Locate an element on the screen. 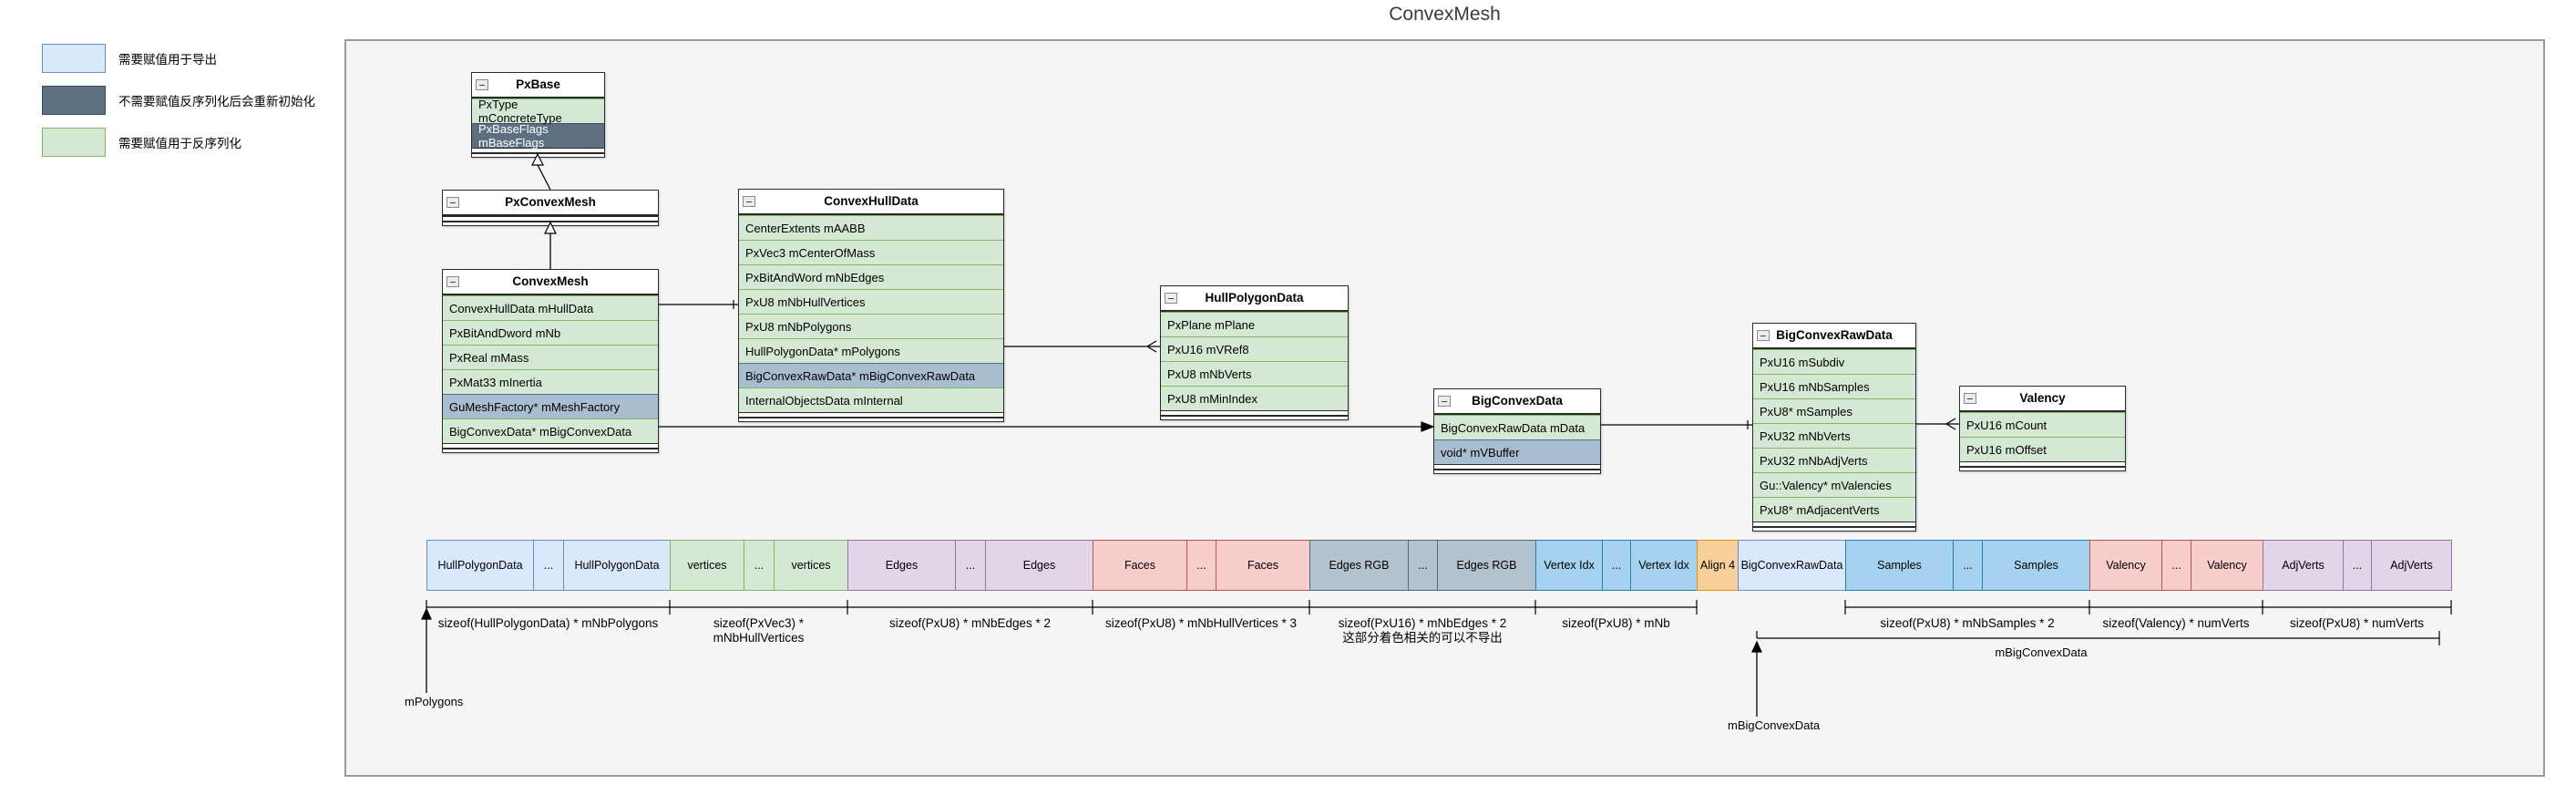 This screenshot has height=785, width=2576. class-field-row: PxU32 mNbVerts is located at coordinates (1834, 435).